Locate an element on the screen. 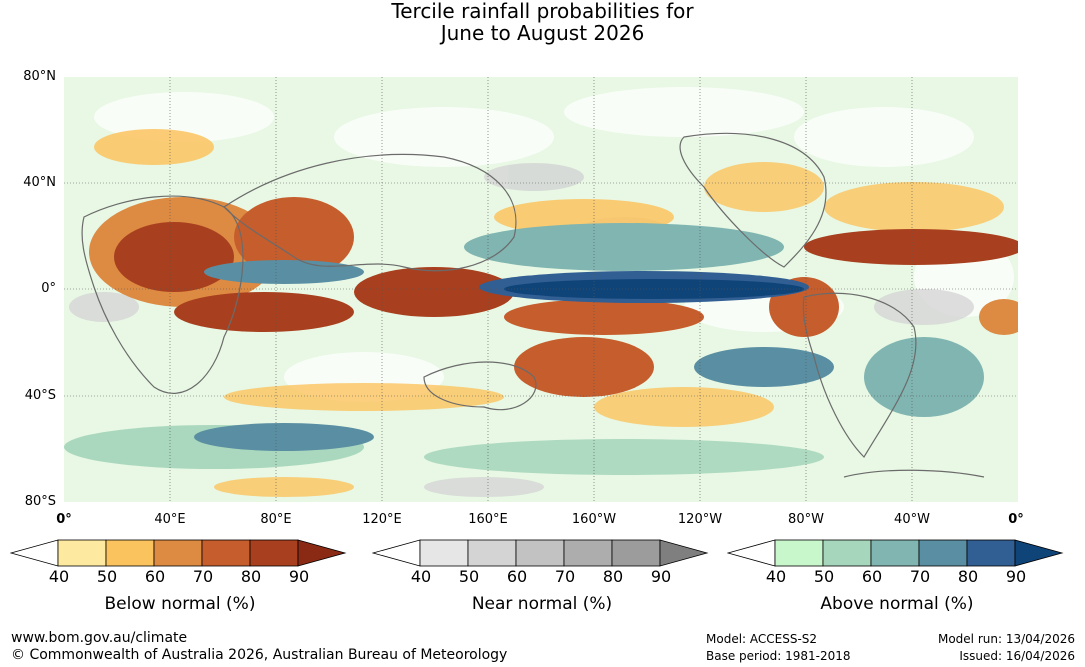 The height and width of the screenshot is (667, 1085). lon-label-160e: 160°E is located at coordinates (488, 519).